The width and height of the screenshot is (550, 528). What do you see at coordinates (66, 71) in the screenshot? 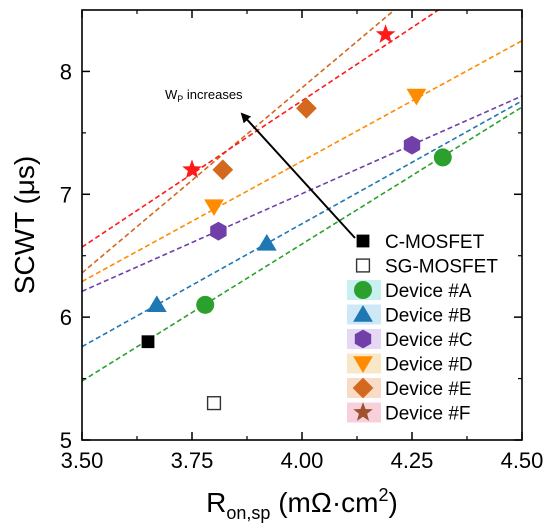
I see `y-tick-label: 8` at bounding box center [66, 71].